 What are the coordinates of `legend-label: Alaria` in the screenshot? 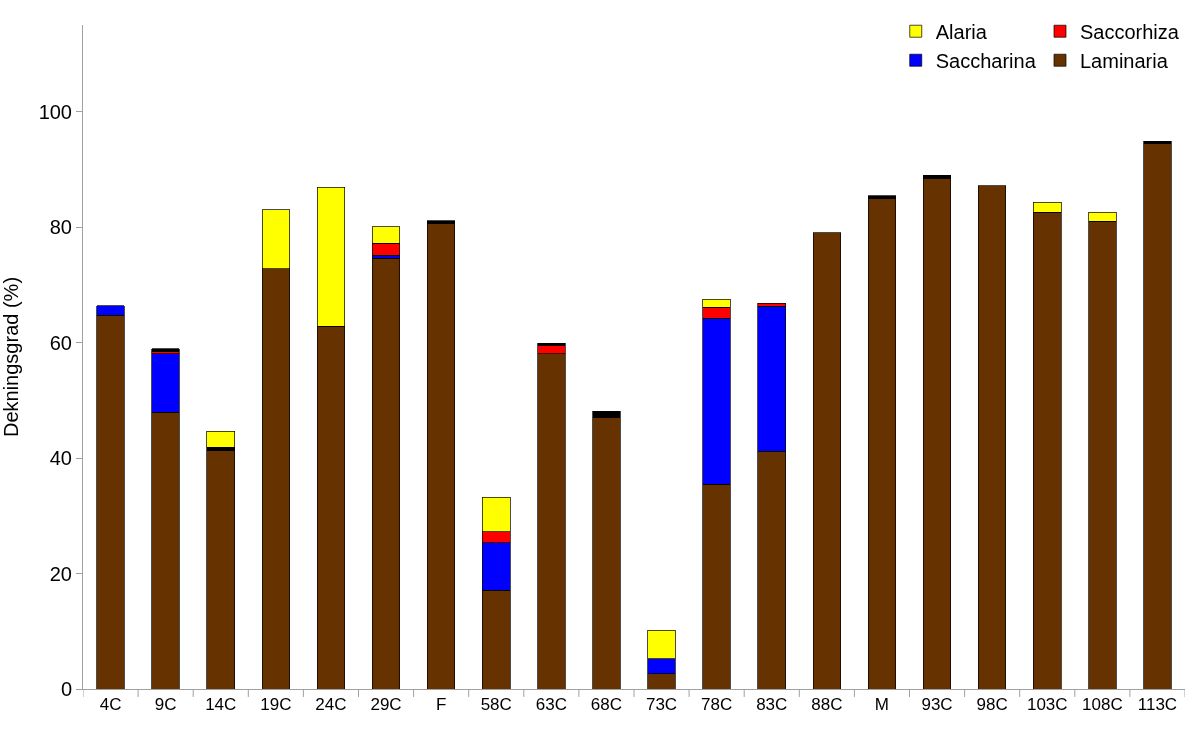 It's located at (961, 32).